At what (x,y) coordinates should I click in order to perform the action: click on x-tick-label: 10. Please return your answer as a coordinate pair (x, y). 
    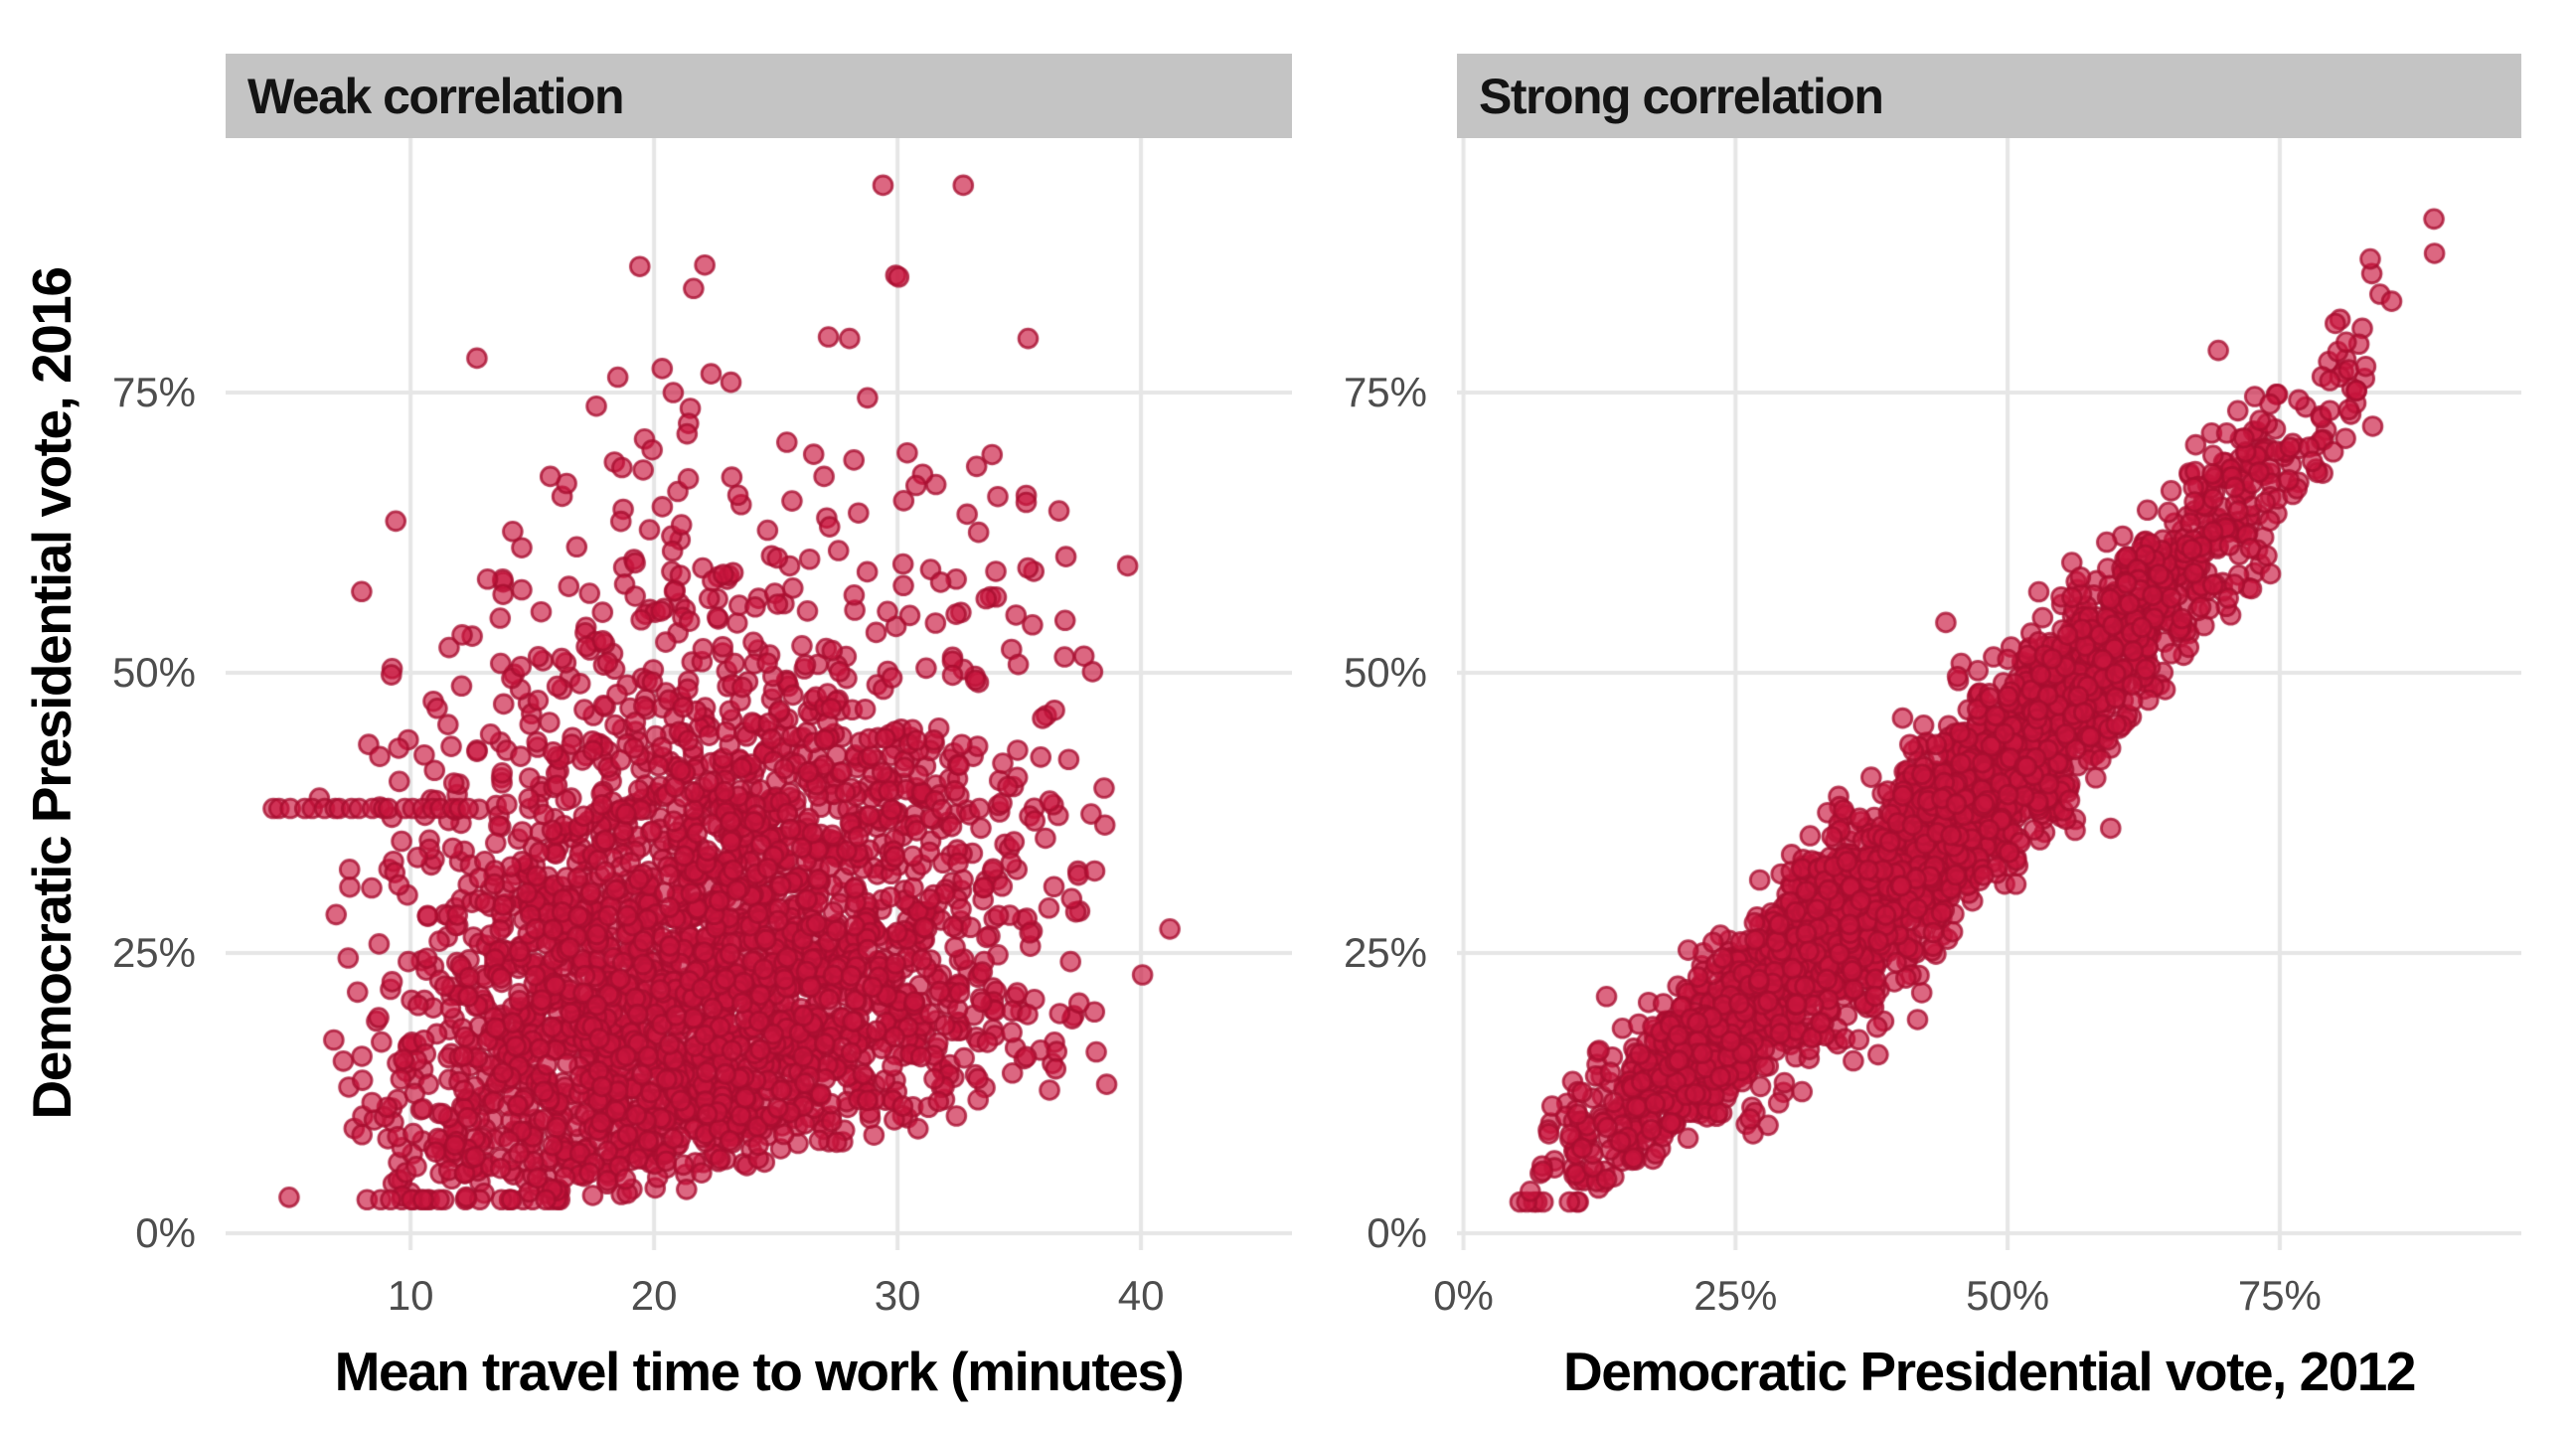
    Looking at the image, I should click on (410, 1295).